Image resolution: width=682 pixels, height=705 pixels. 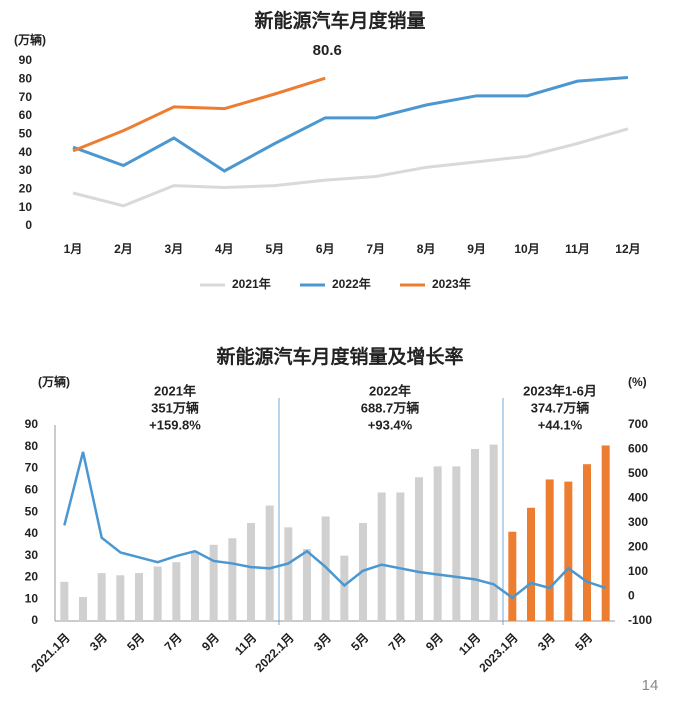 What do you see at coordinates (638, 547) in the screenshot?
I see `y2-tick-label: 200` at bounding box center [638, 547].